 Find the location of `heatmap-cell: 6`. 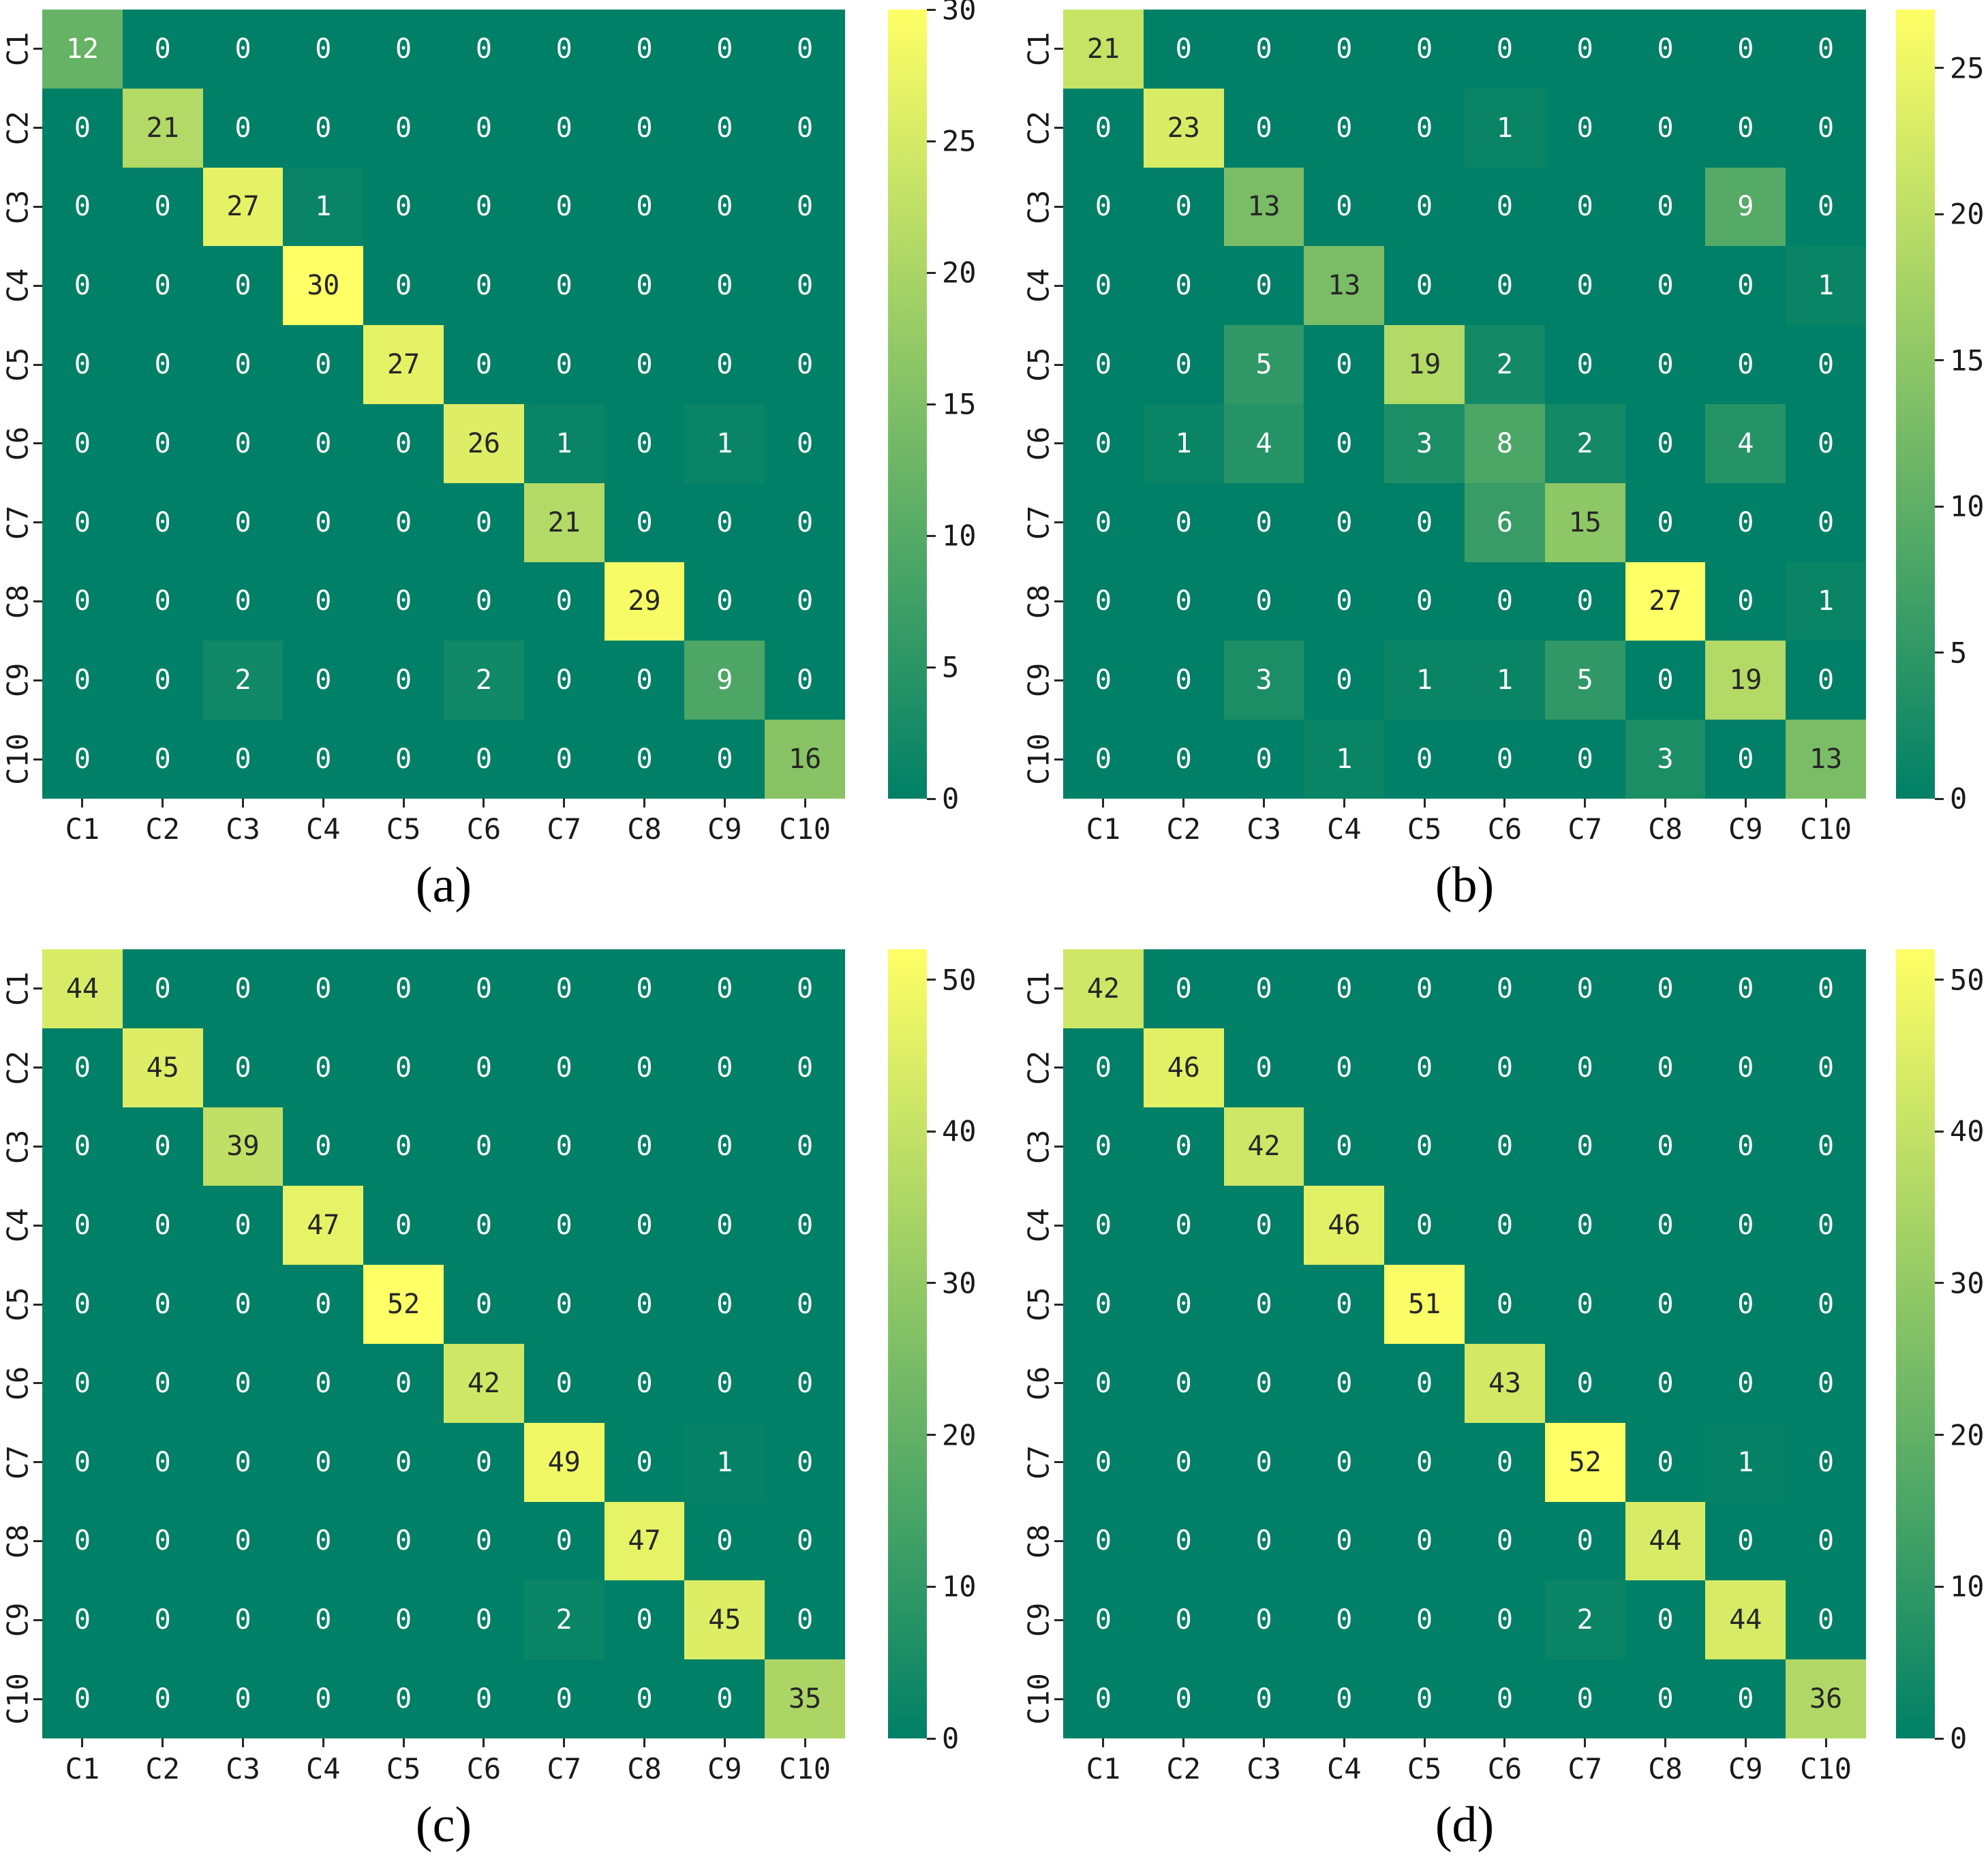

heatmap-cell: 6 is located at coordinates (1505, 522).